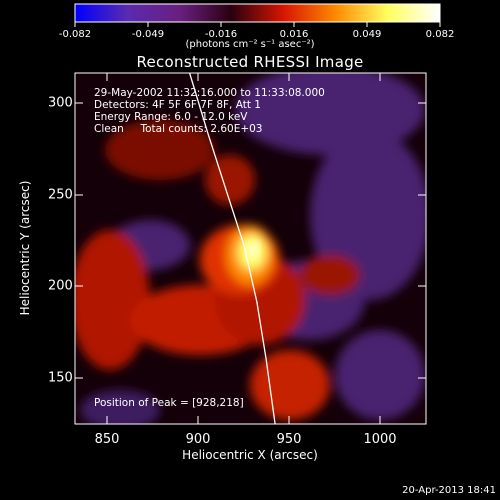 Image resolution: width=500 pixels, height=500 pixels. I want to click on colorbar-tick-label: 0.082, so click(440, 34).